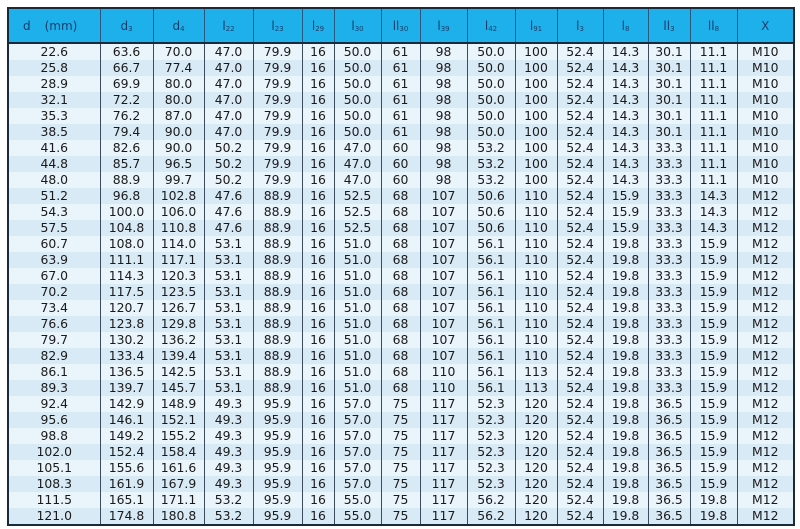 This screenshot has height=529, width=800. Describe the element at coordinates (490, 516) in the screenshot. I see `table-cell: 56.2` at that location.